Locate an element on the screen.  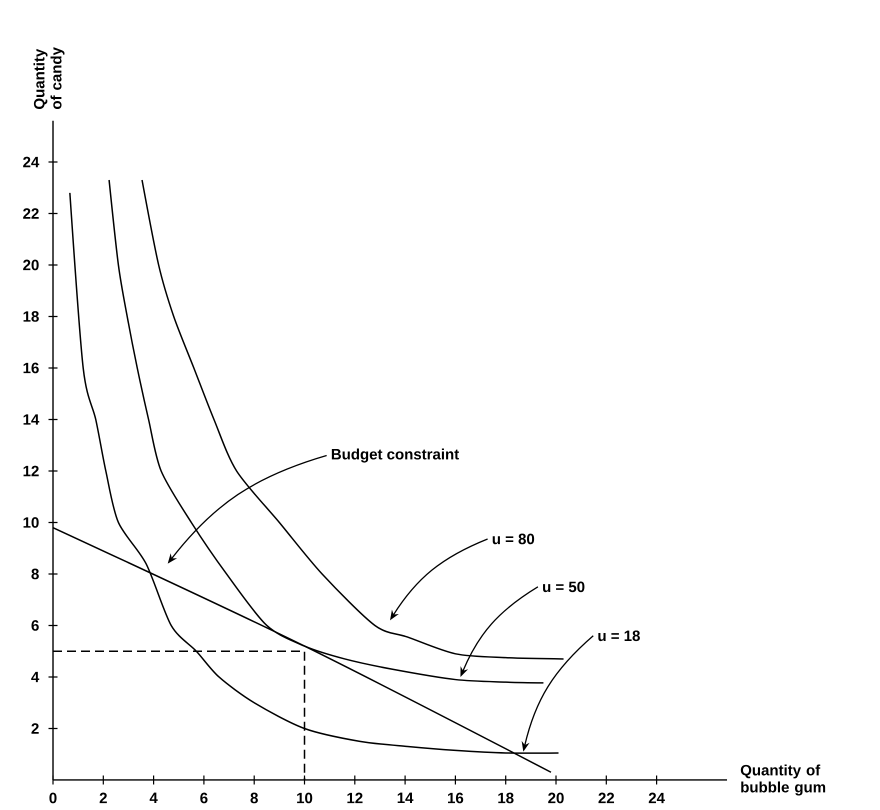
x-tick-label: 6 is located at coordinates (204, 798).